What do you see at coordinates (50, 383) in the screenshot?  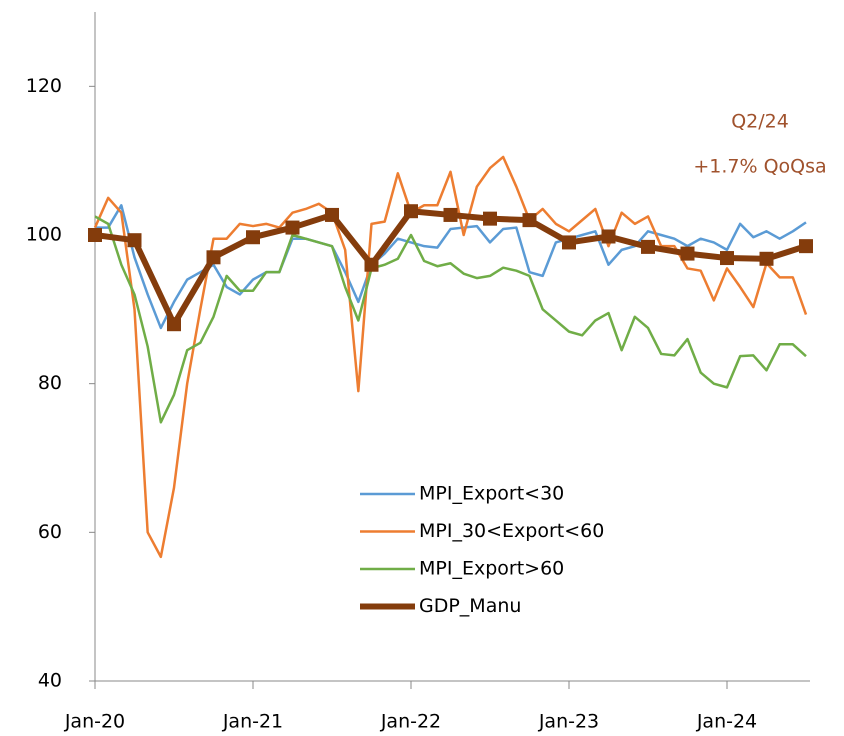 I see `y-tick-label: 80` at bounding box center [50, 383].